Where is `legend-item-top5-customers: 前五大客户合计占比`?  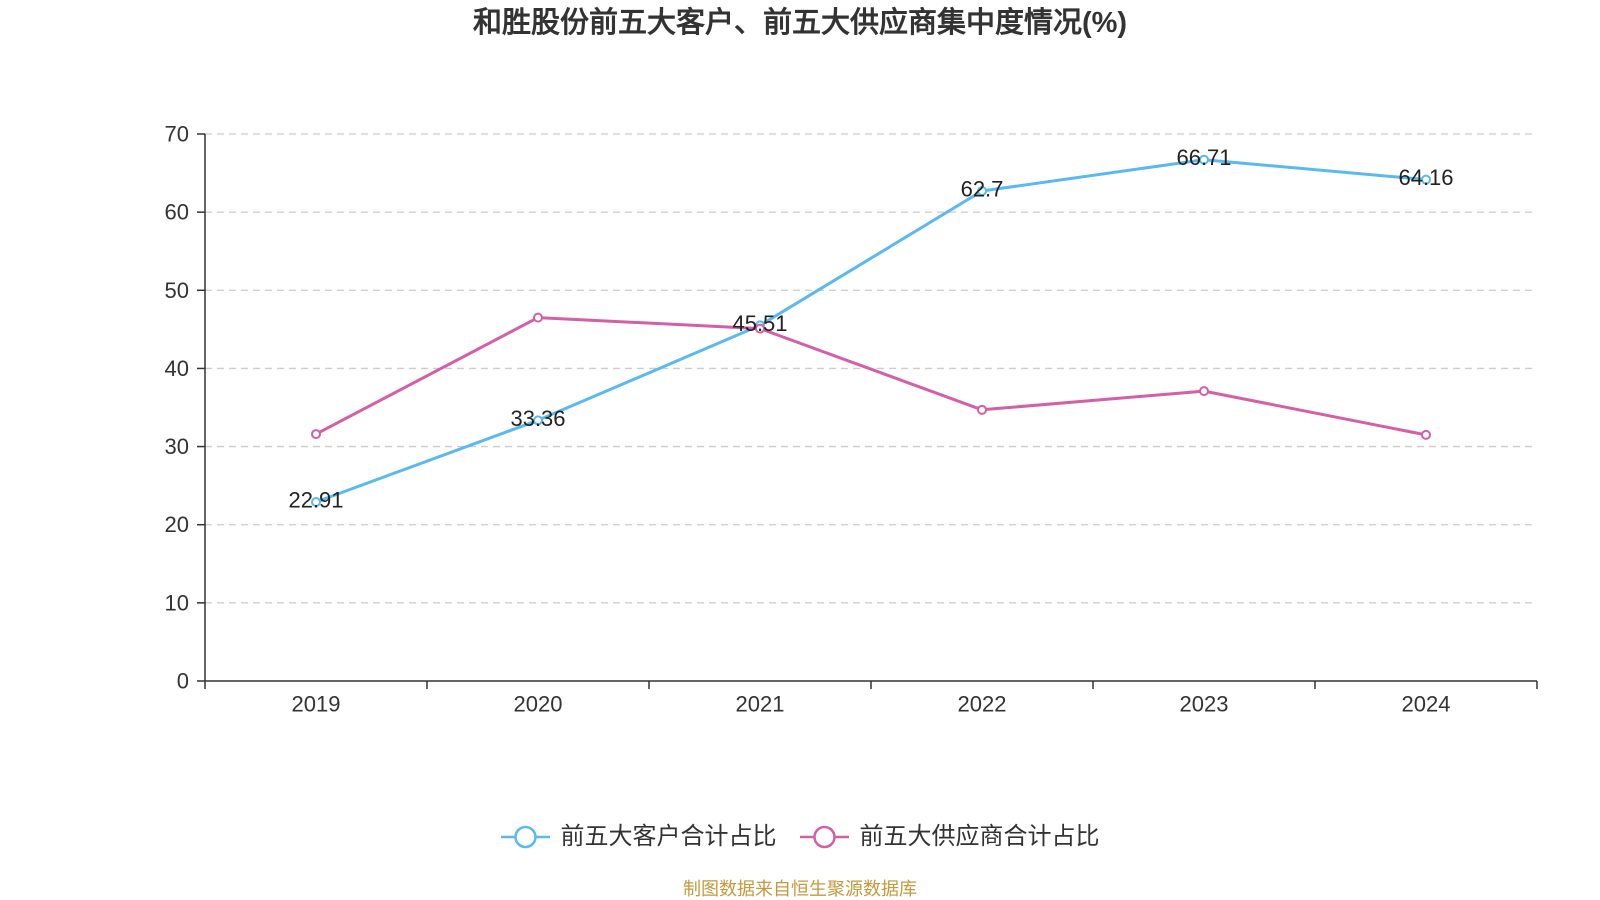 legend-item-top5-customers: 前五大客户合计占比 is located at coordinates (638, 837).